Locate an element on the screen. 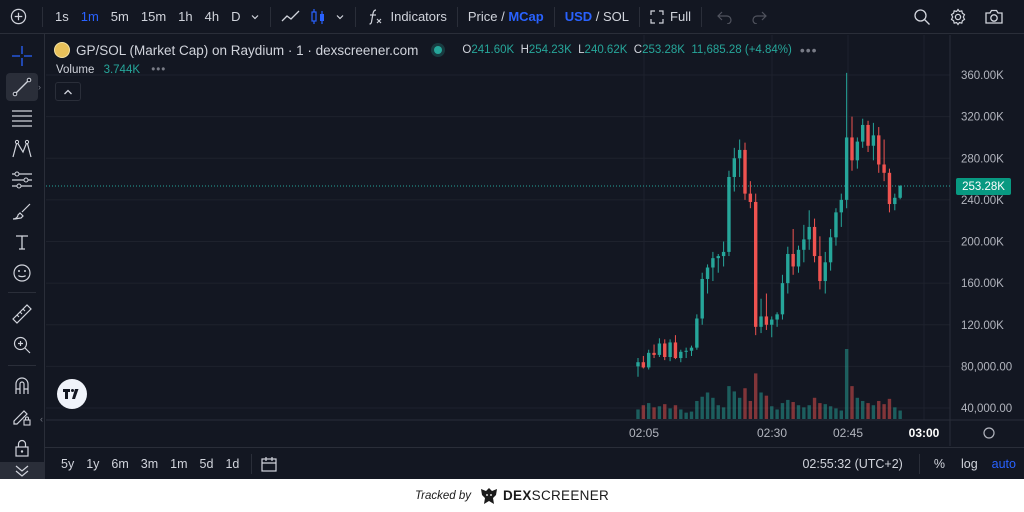 This screenshot has width=1024, height=512. time-axis-tick: 03:00 is located at coordinates (924, 433).